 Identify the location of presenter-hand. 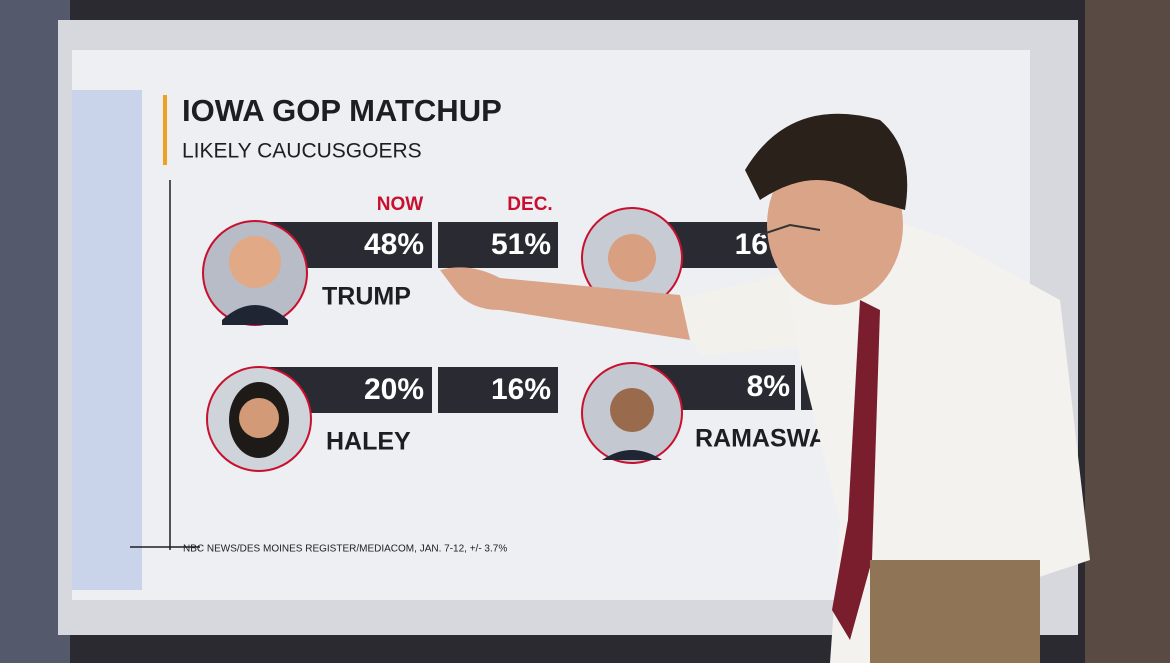
(565, 303).